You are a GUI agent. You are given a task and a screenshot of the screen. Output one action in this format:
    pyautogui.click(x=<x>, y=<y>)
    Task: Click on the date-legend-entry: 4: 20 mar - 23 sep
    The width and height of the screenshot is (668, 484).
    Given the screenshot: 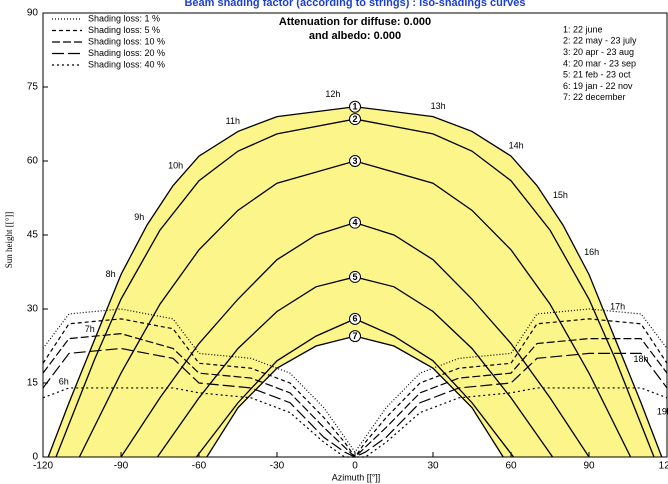 What is the action you would take?
    pyautogui.click(x=599, y=63)
    